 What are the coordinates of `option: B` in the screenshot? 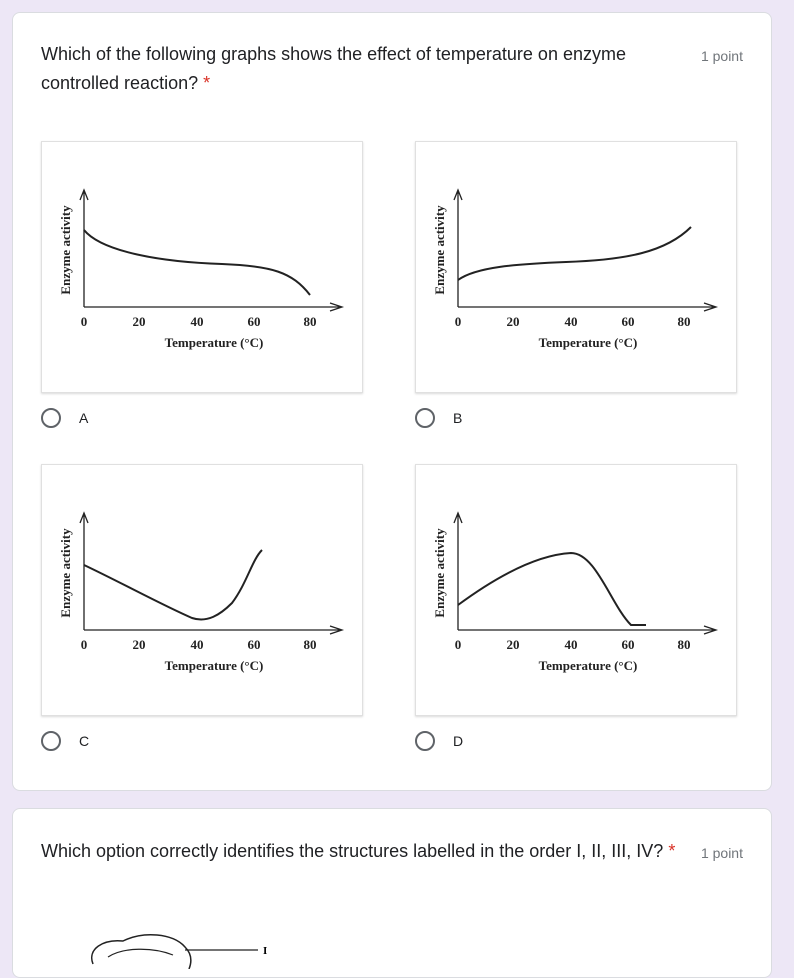 It's located at (438, 418).